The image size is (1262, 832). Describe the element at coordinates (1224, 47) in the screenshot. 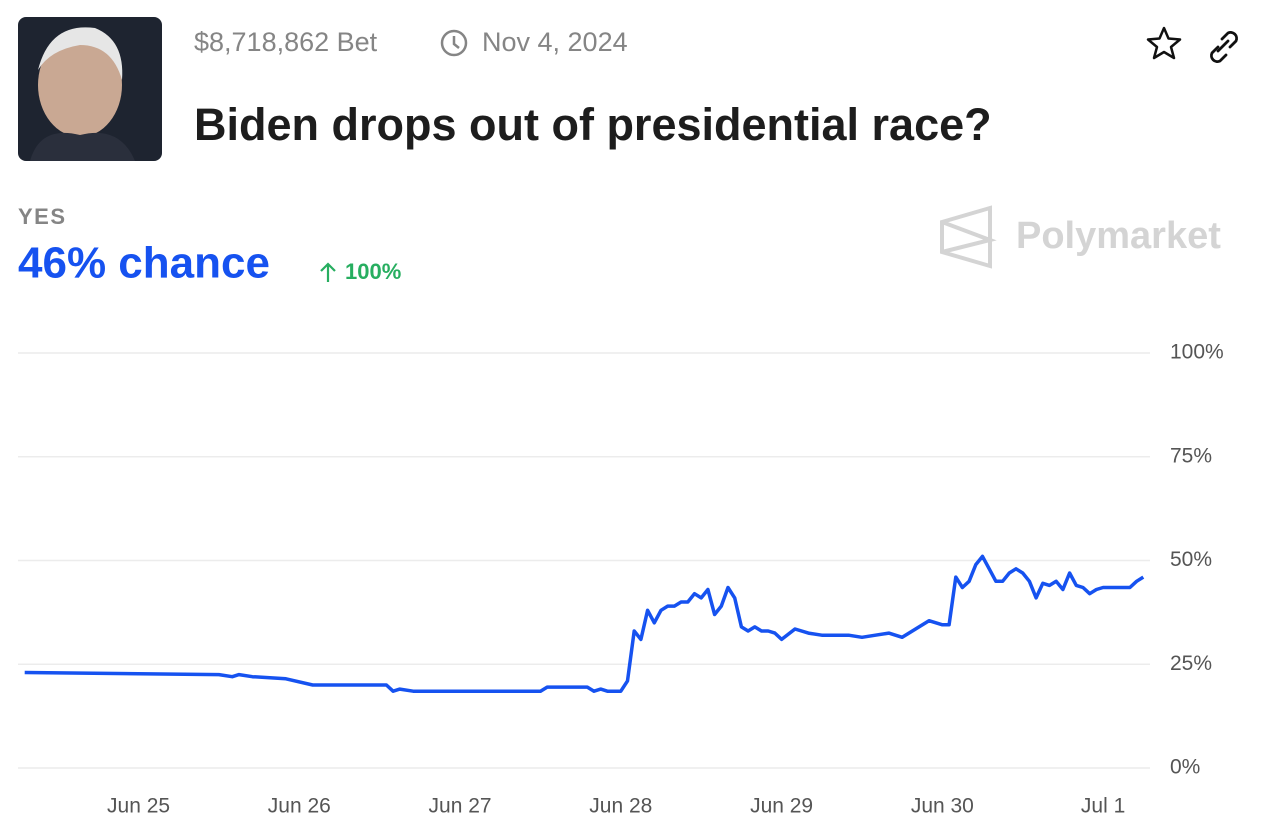

I see `link-button` at that location.